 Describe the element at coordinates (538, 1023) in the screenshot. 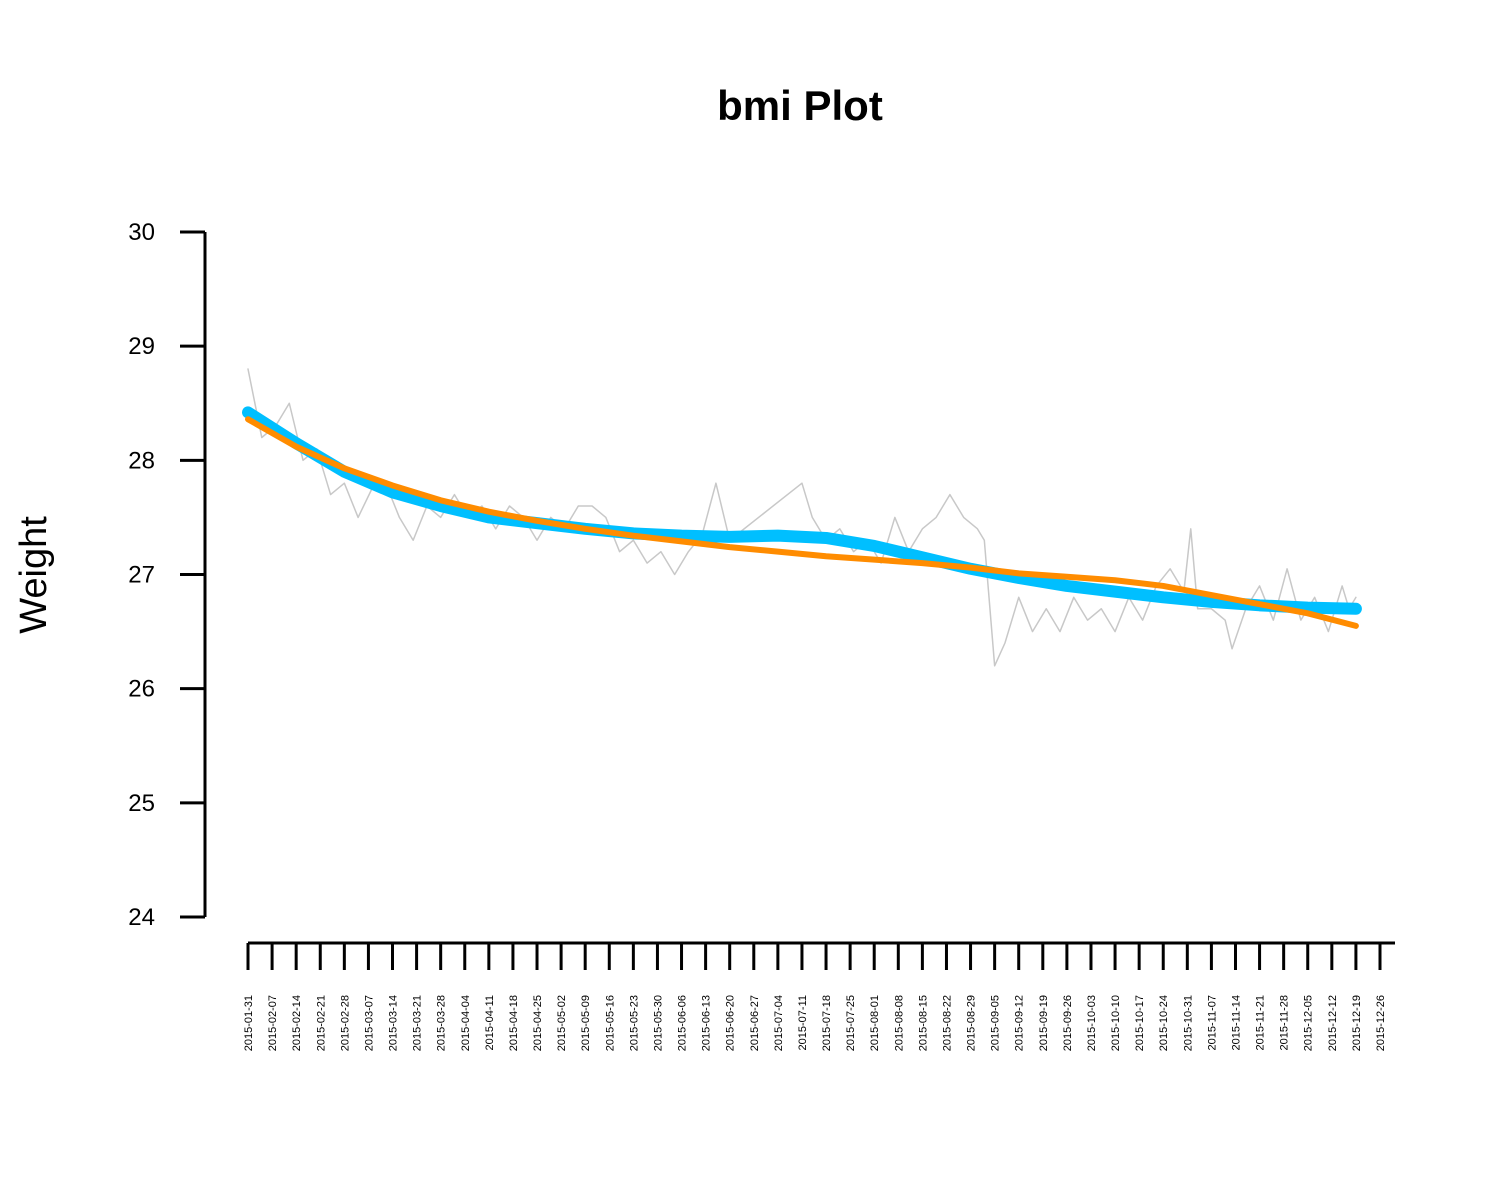

I see `x-tick-label: 2015-04-25` at that location.